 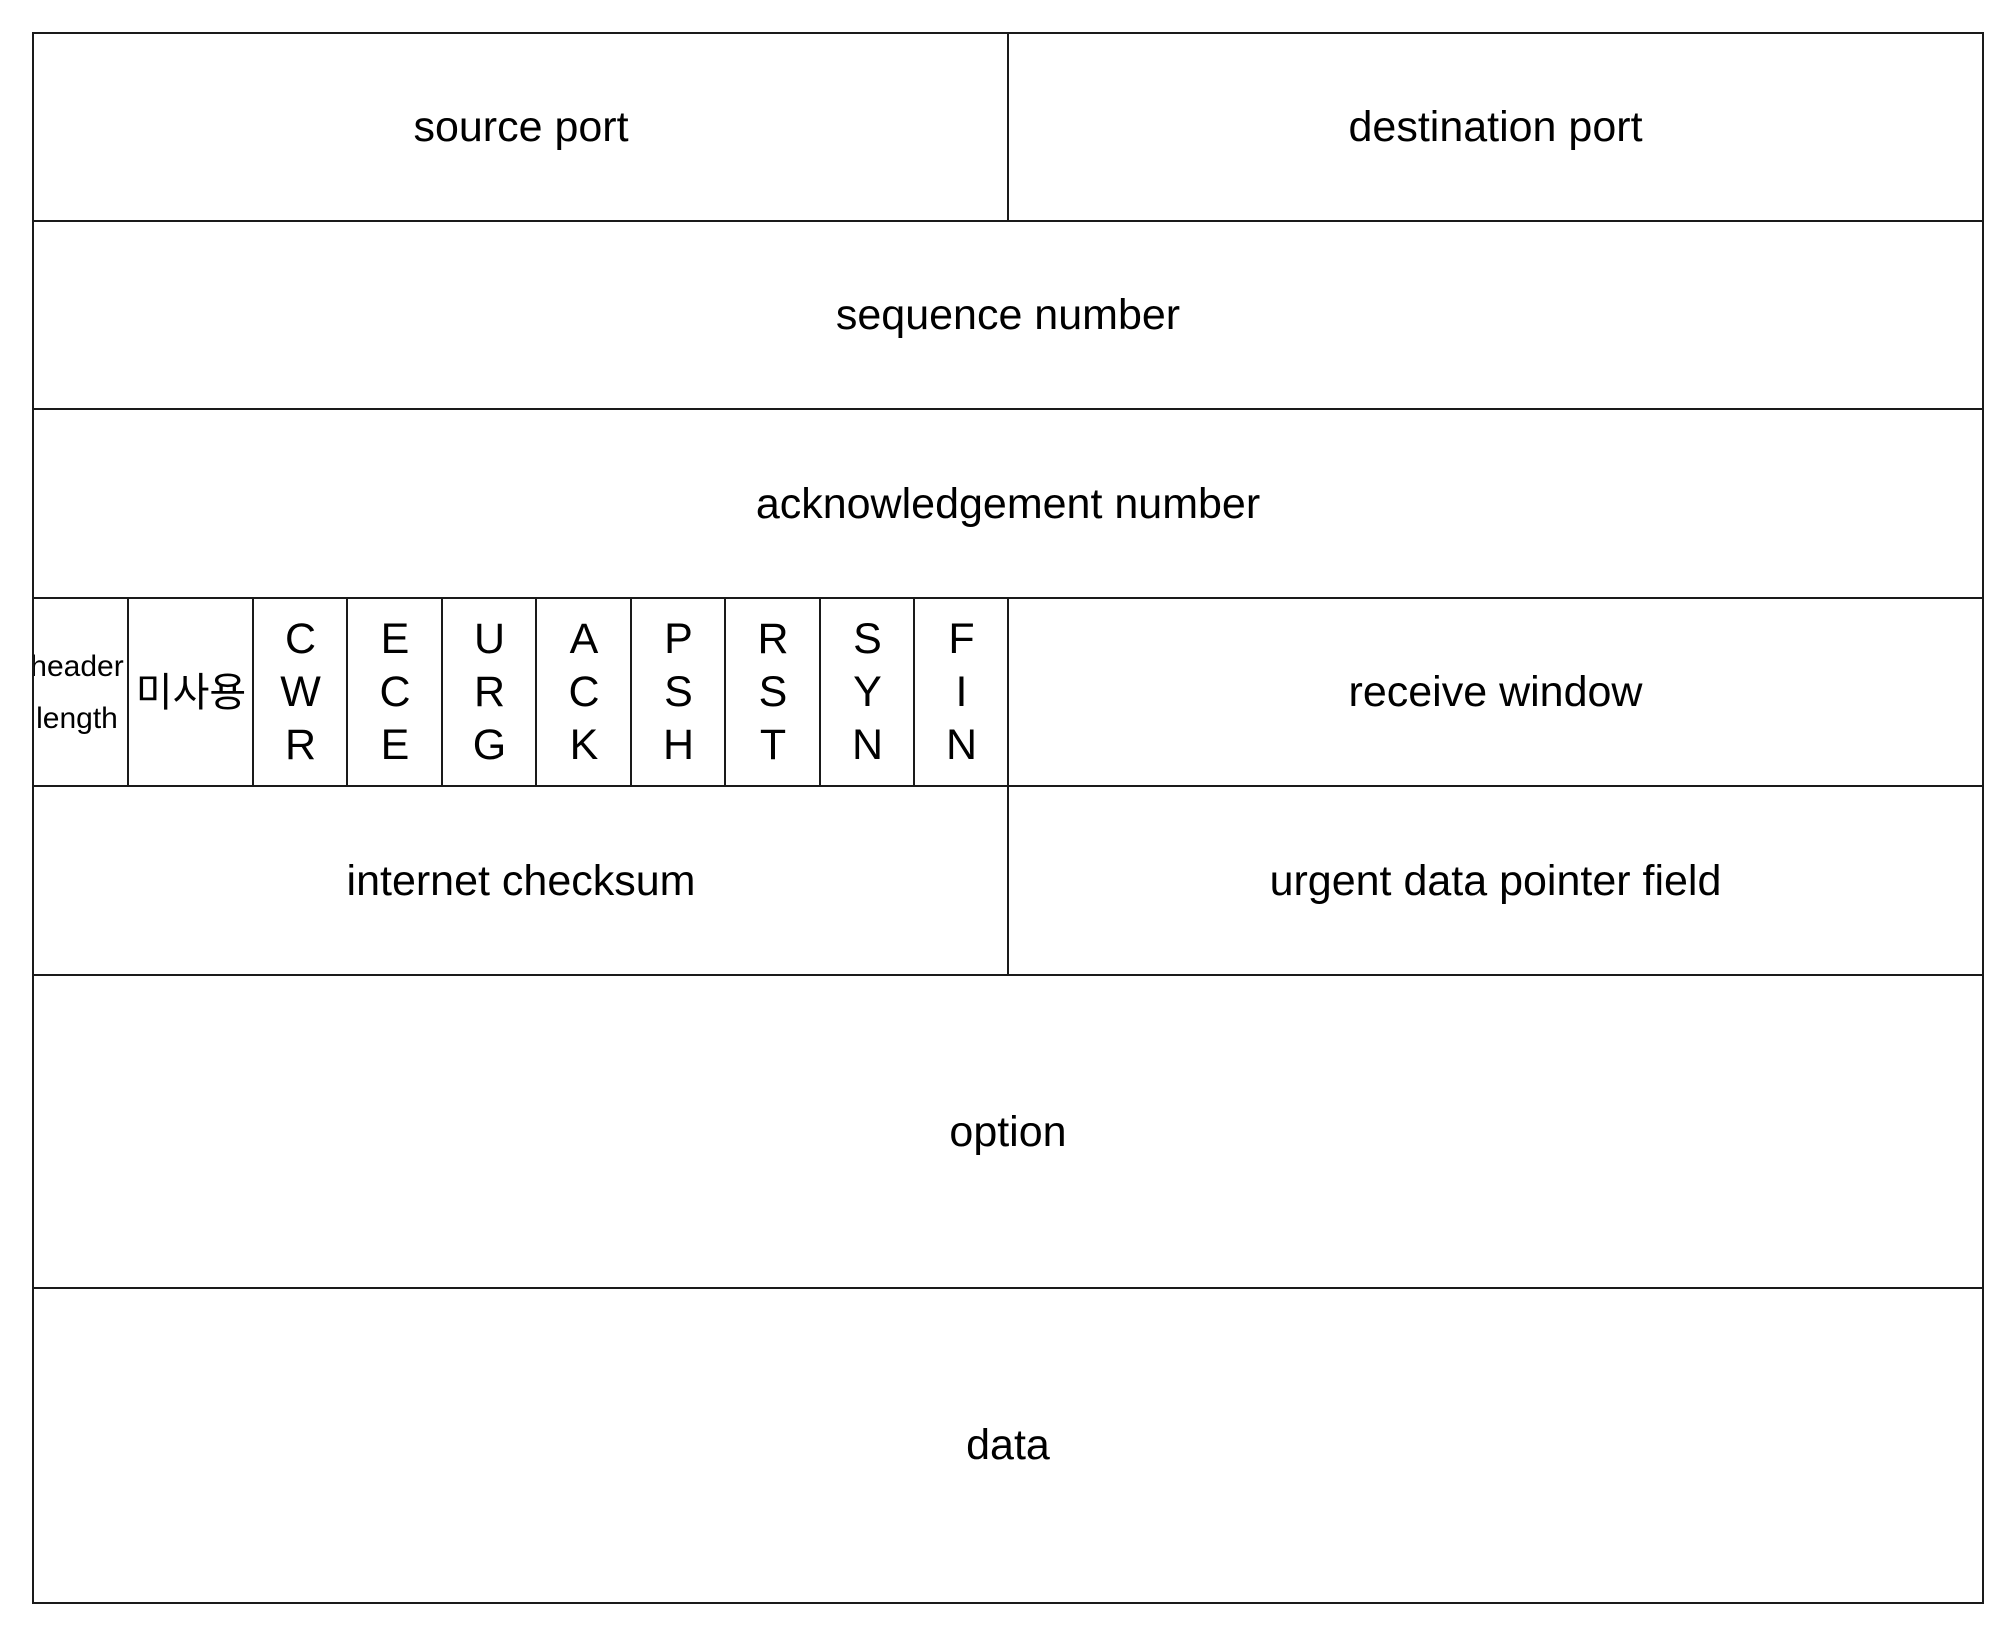 I want to click on urgent-data-pointer-field: urgent data pointer field, so click(x=1495, y=881).